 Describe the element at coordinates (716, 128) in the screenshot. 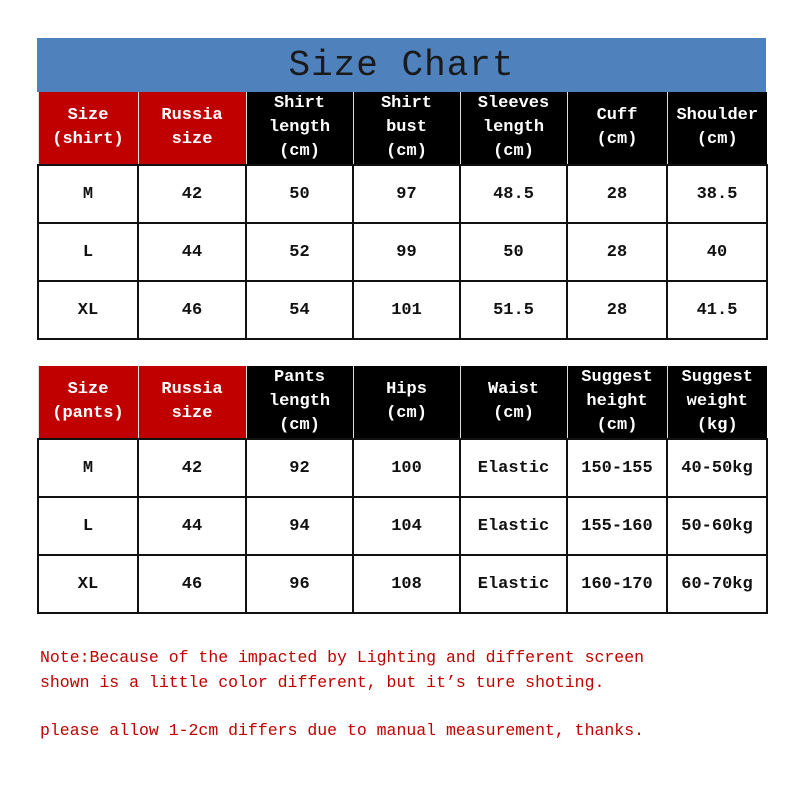

I see `column-header: Shoulder (cm)` at that location.